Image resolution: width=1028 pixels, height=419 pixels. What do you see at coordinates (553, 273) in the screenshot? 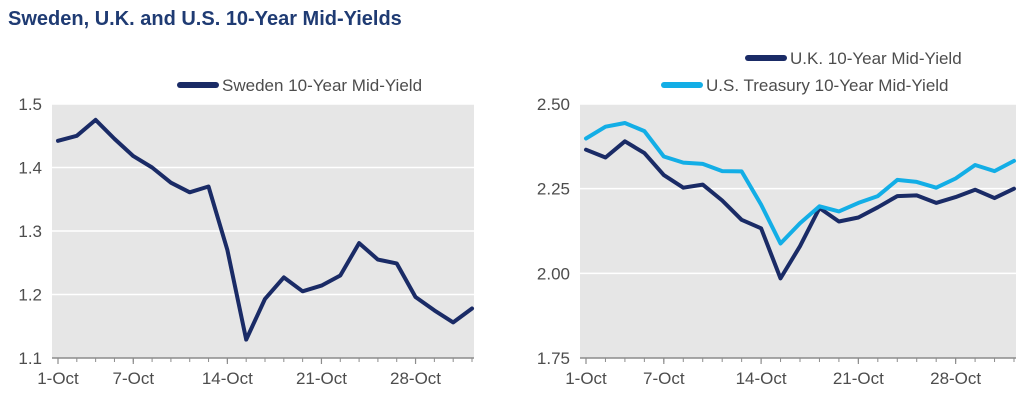
I see `y-tick-label: 2.00` at bounding box center [553, 273].